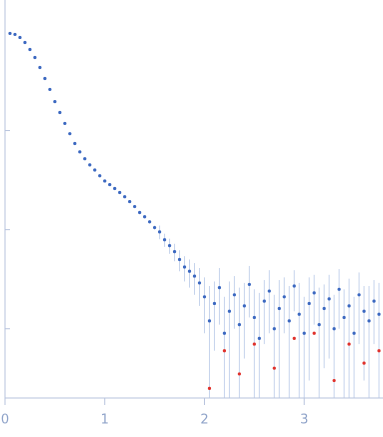  What do you see at coordinates (105, 420) in the screenshot?
I see `x-tick-label: 1` at bounding box center [105, 420].